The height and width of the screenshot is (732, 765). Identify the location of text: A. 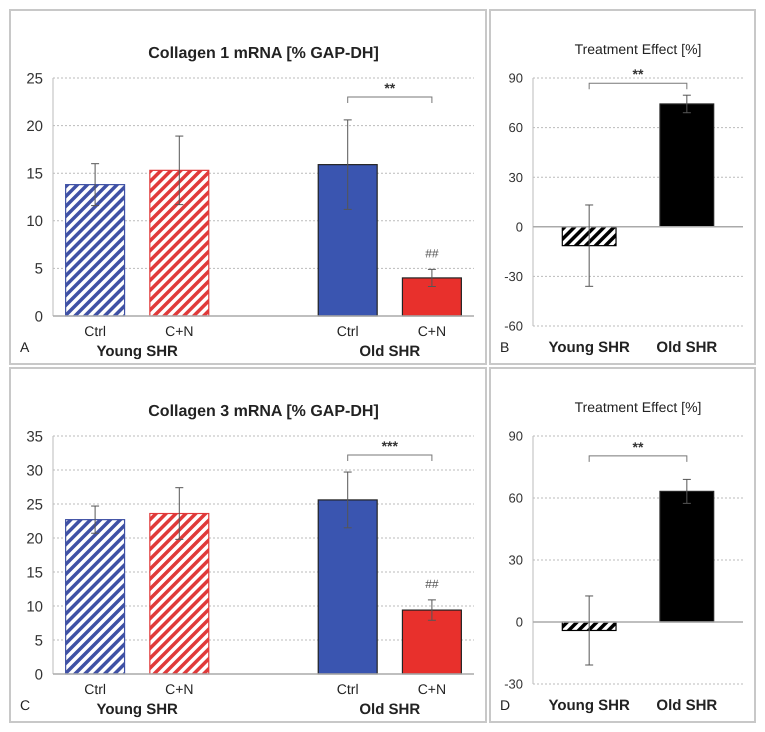
(25, 347).